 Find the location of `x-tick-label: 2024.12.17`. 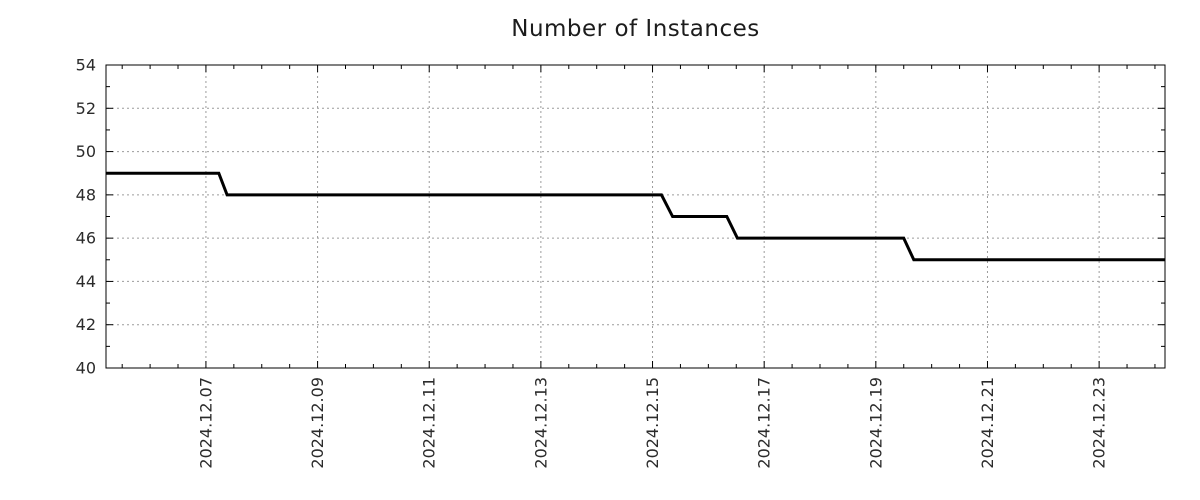

x-tick-label: 2024.12.17 is located at coordinates (764, 423).